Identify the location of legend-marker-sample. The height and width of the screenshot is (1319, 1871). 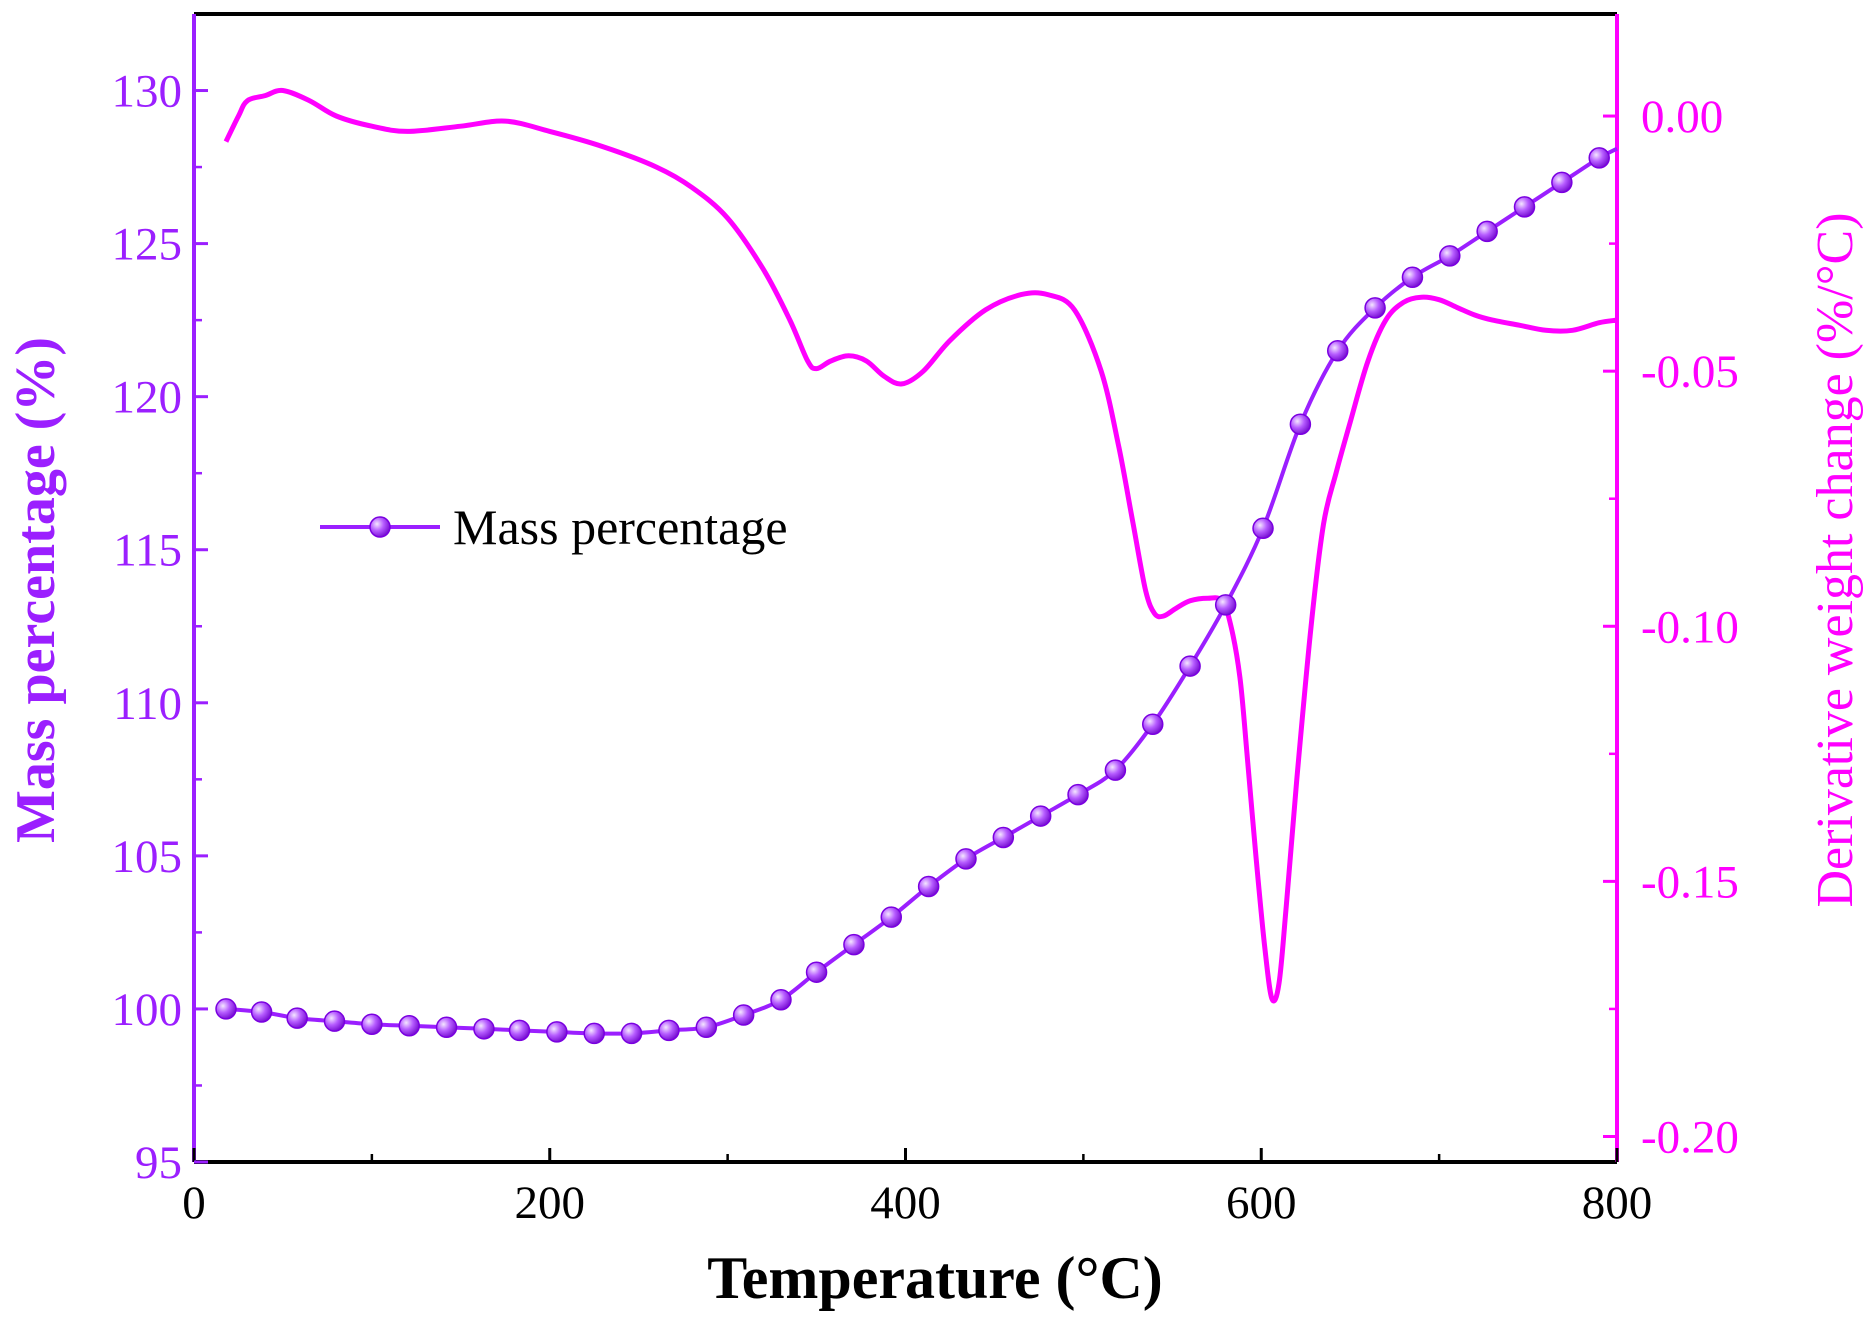
(380, 527).